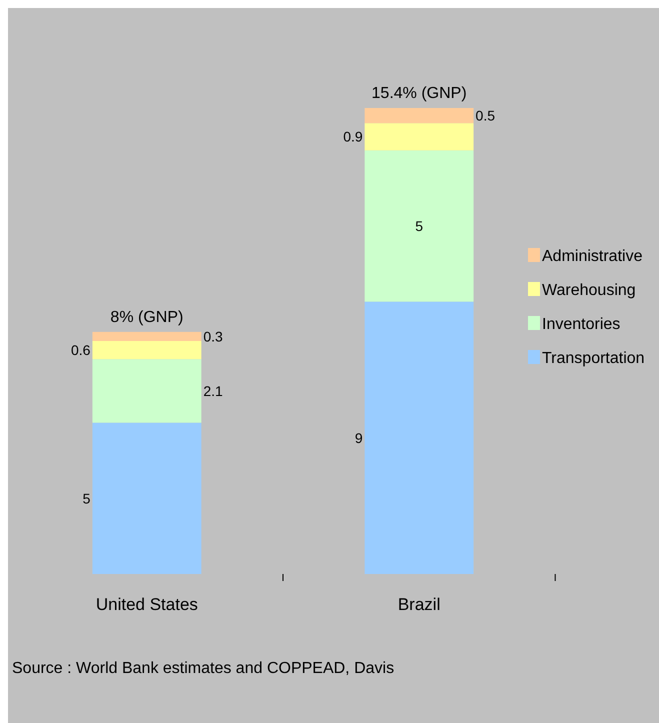 The image size is (659, 723). Describe the element at coordinates (589, 290) in the screenshot. I see `legend-label: Warehousing` at that location.